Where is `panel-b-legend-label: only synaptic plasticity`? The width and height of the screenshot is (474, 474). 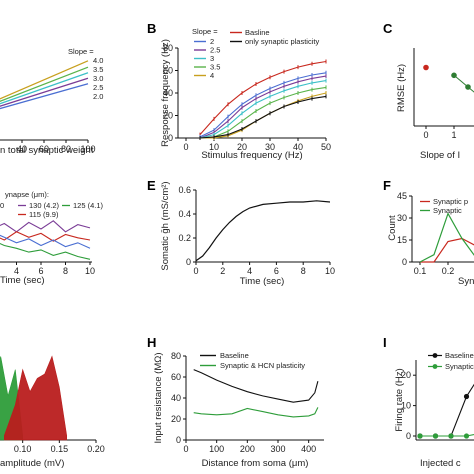
panel-b-legend-label: only synaptic plasticity is located at coordinates (282, 41).